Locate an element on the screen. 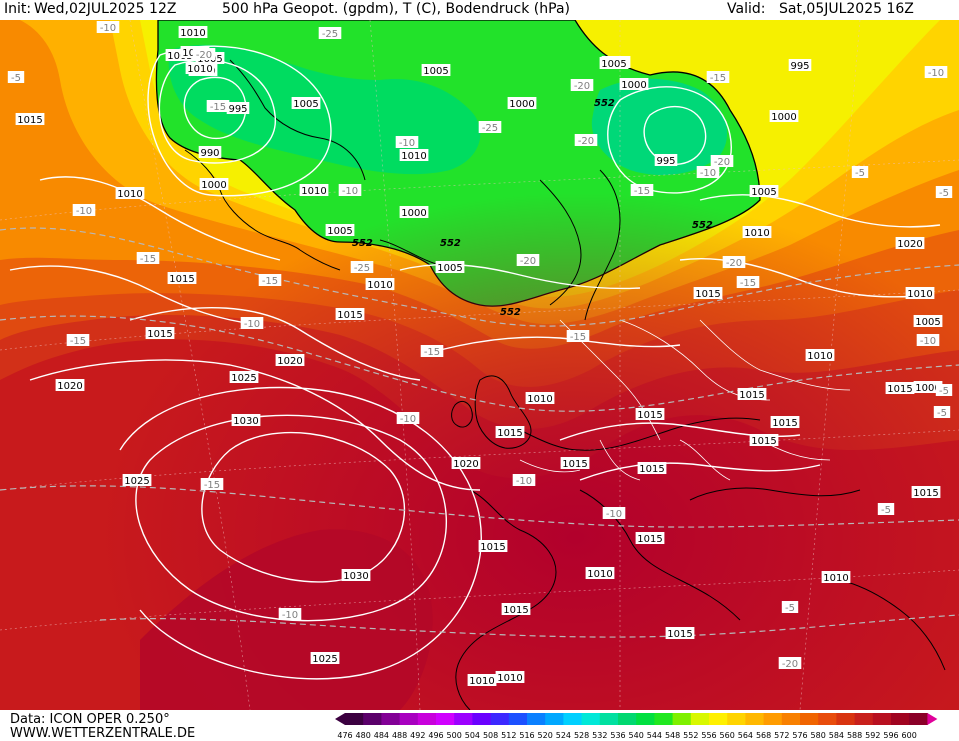  legend-tick-label: 516 is located at coordinates (526, 735).